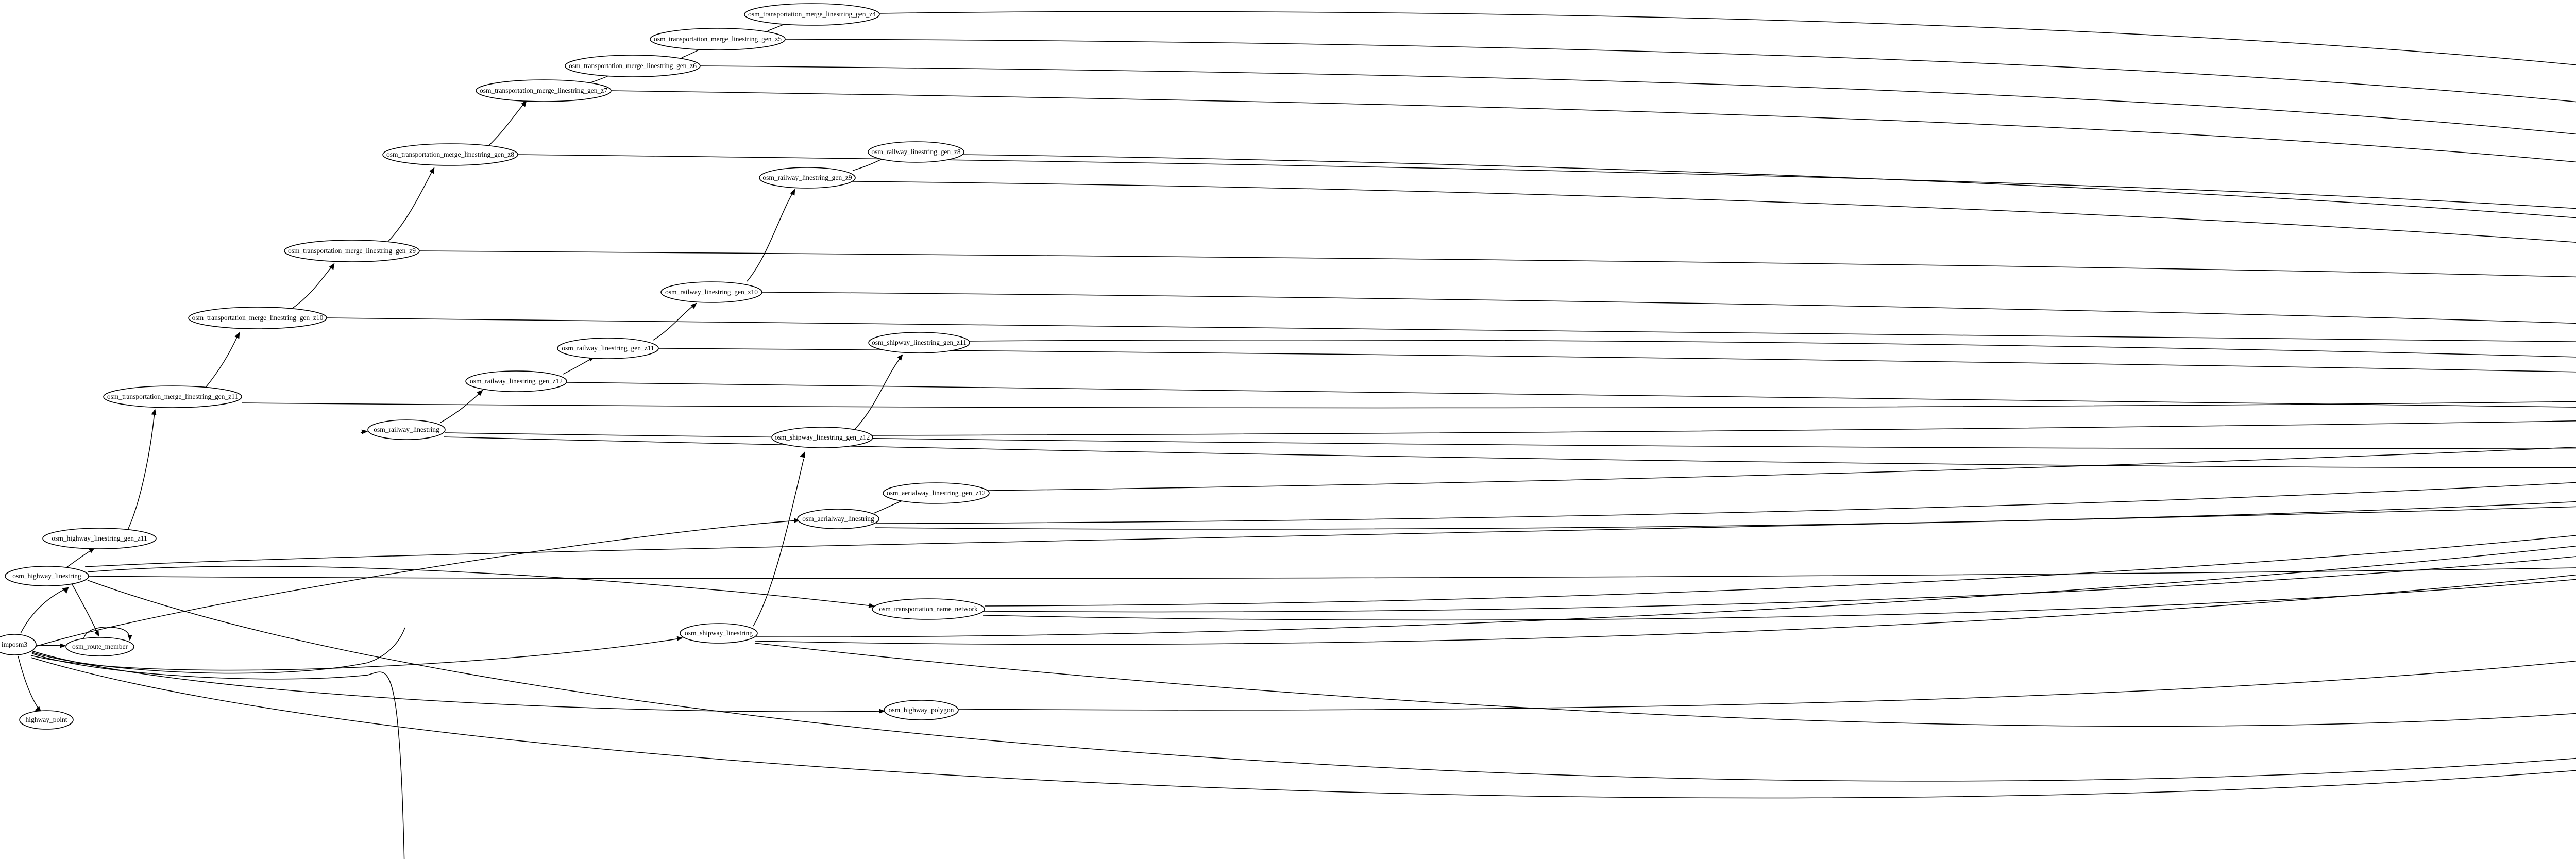  Describe the element at coordinates (577, 366) in the screenshot. I see `edge-railway-z12-to-z11` at that location.